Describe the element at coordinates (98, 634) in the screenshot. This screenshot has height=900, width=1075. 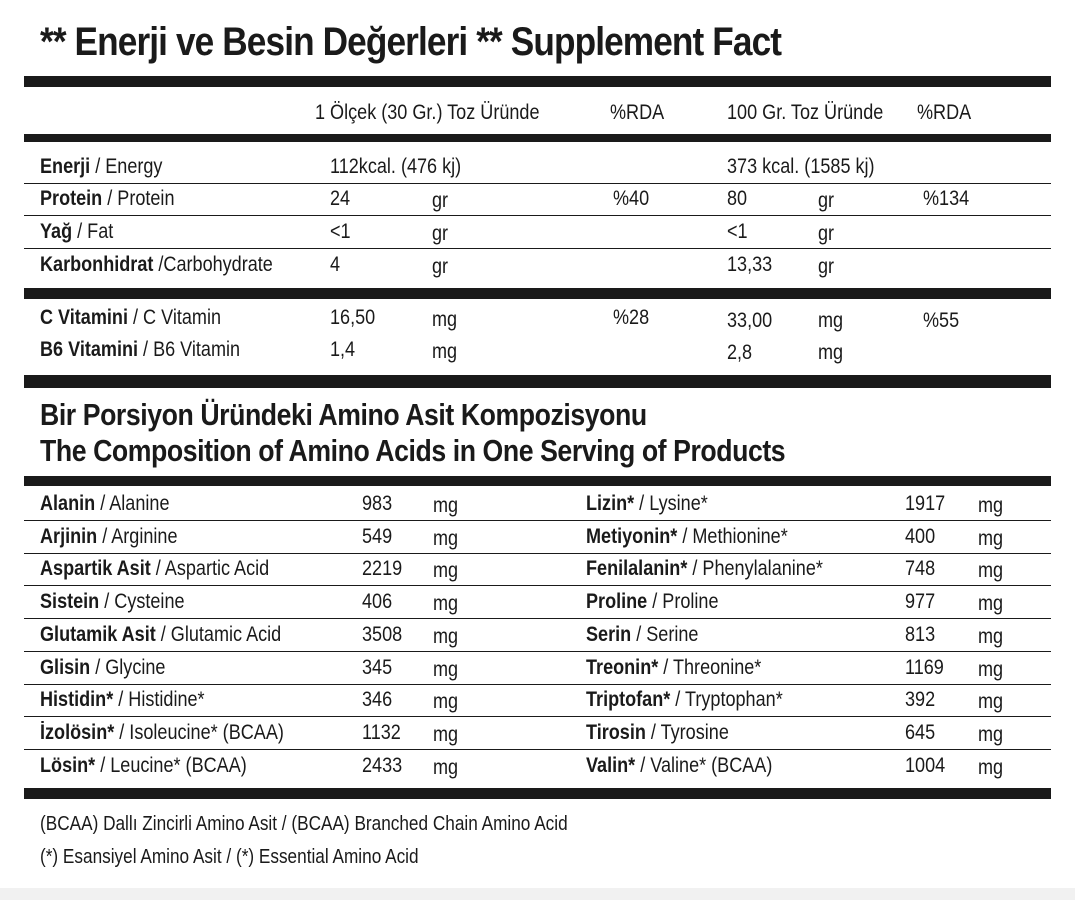
I see `nutrient-name-tr: Glutamik Asit` at that location.